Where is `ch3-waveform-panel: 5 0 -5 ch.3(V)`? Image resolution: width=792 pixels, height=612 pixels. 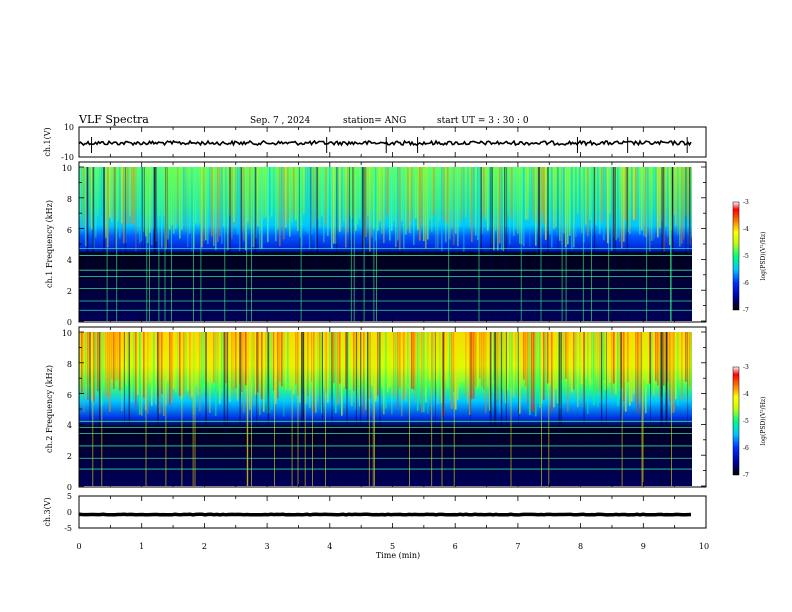 ch3-waveform-panel: 5 0 -5 ch.3(V) is located at coordinates (375, 512).